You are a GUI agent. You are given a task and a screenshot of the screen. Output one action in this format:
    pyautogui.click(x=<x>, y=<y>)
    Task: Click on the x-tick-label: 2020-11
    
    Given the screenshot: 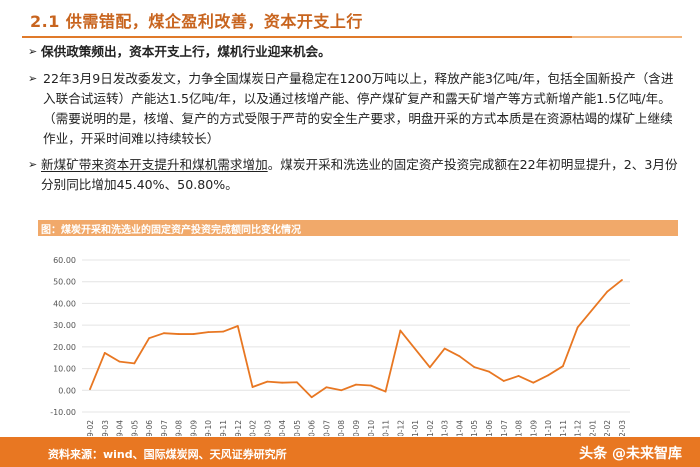 What is the action you would take?
    pyautogui.click(x=386, y=428)
    